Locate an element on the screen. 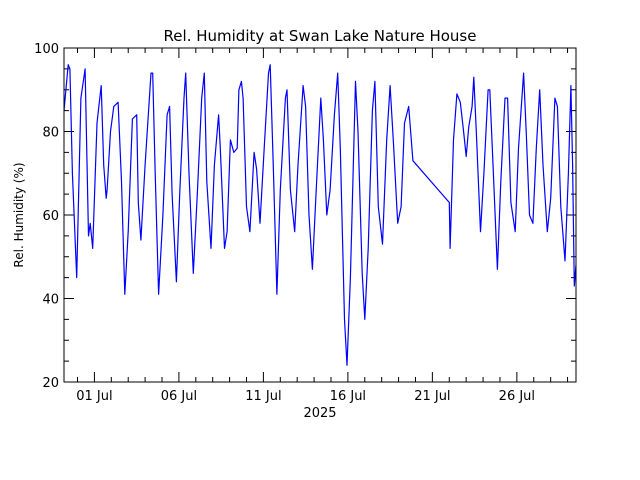 Image resolution: width=640 pixels, height=480 pixels. y-tick-label: 20 is located at coordinates (50, 383).